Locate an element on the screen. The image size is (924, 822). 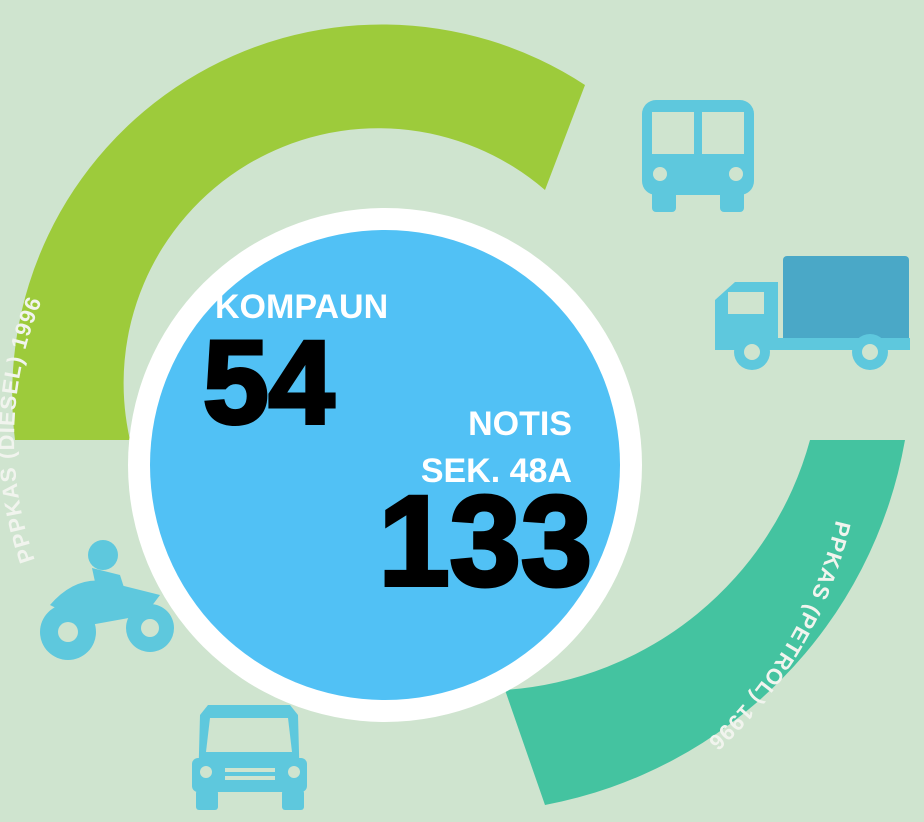
truck-icon is located at coordinates (812, 313).